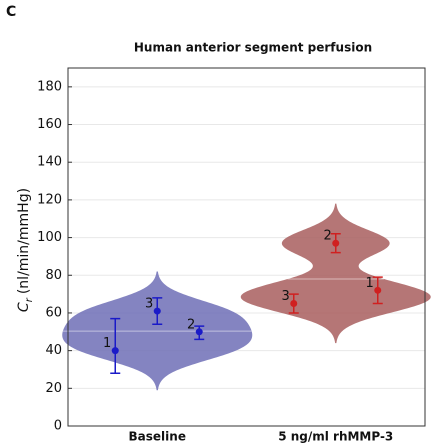 Image resolution: width=436 pixels, height=447 pixels. Describe the element at coordinates (49, 124) in the screenshot. I see `y-tick-label: 160` at that location.